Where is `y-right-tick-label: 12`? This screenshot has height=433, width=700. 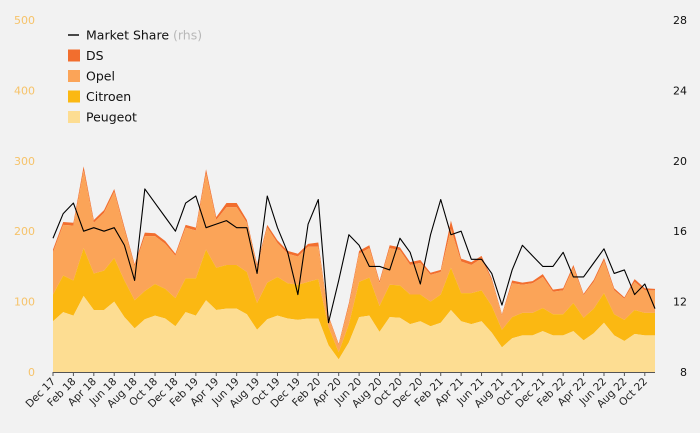 y-right-tick-label: 12 is located at coordinates (680, 302).